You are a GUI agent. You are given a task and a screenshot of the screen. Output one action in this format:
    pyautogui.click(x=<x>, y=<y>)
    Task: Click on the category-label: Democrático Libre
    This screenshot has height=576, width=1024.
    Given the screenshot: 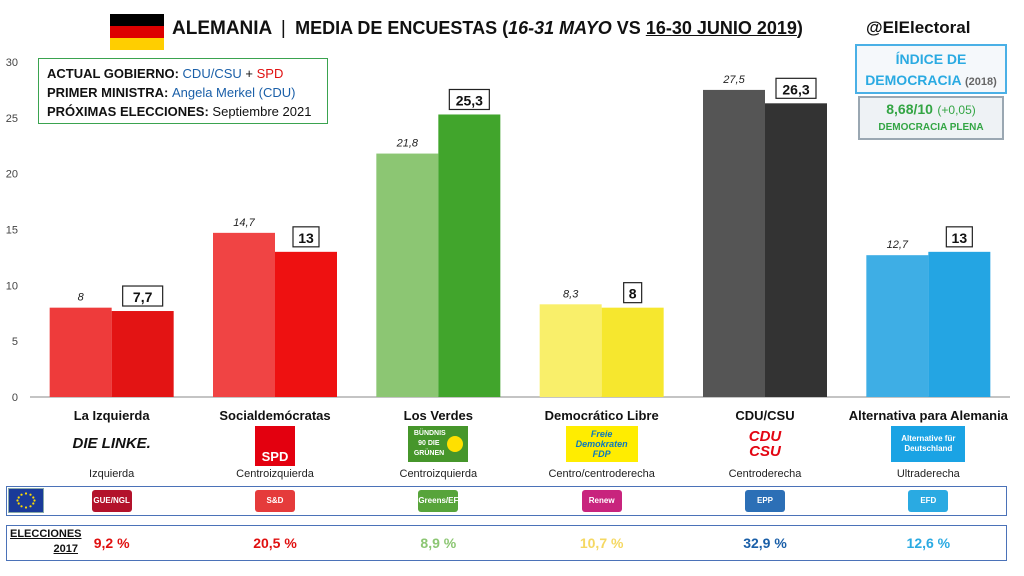 What is the action you would take?
    pyautogui.click(x=601, y=415)
    